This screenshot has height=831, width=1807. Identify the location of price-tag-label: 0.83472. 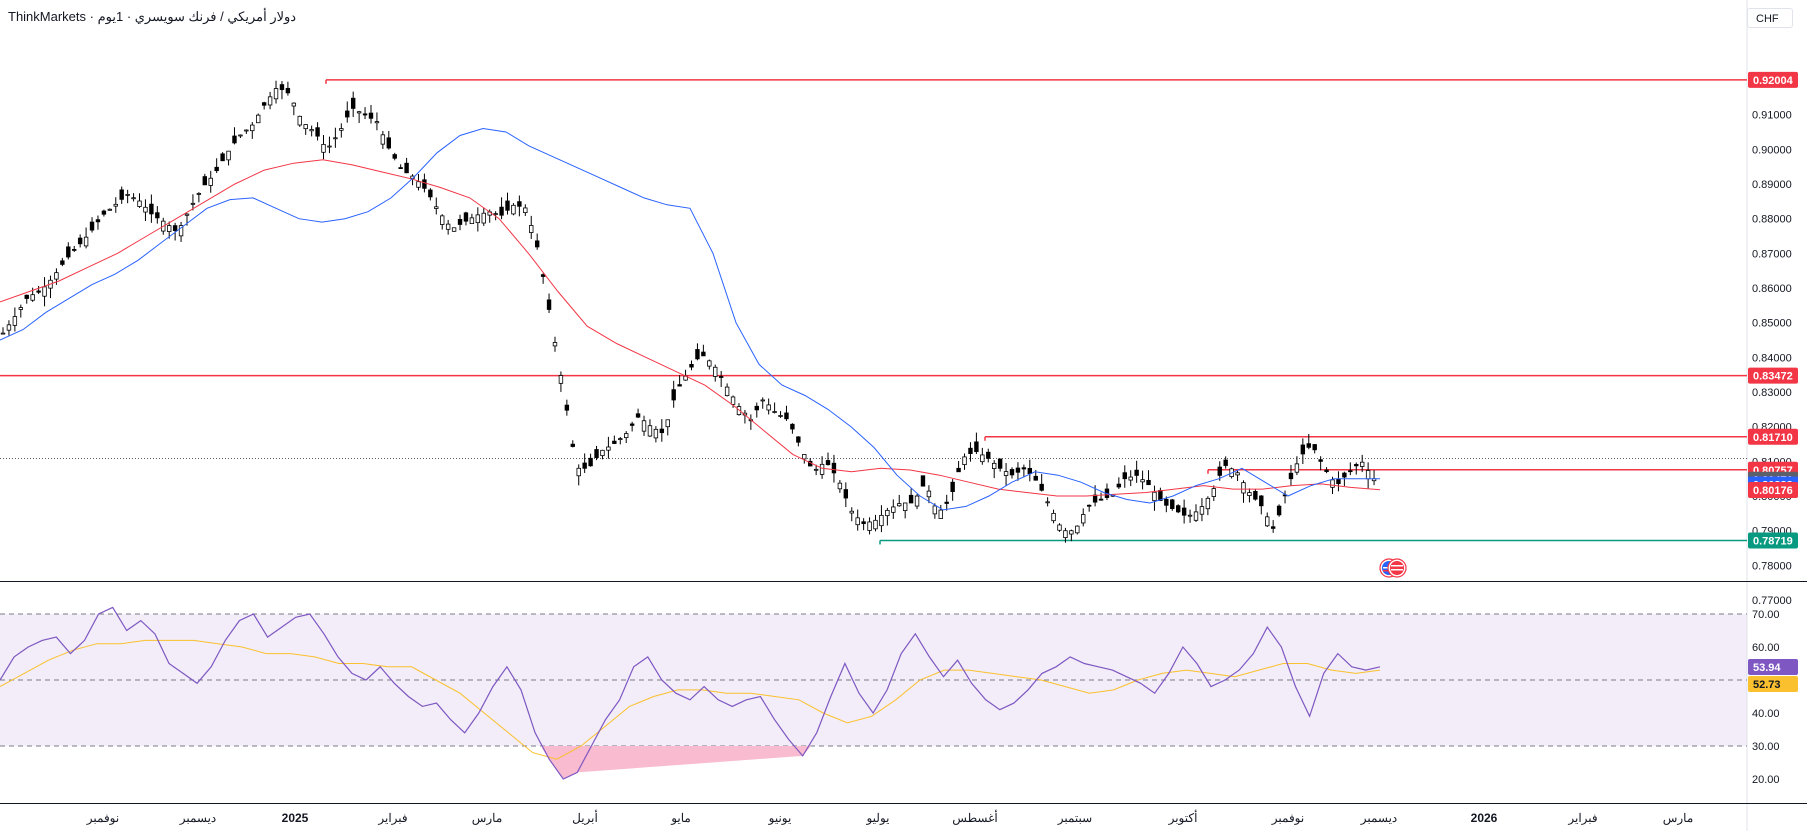
(1773, 377).